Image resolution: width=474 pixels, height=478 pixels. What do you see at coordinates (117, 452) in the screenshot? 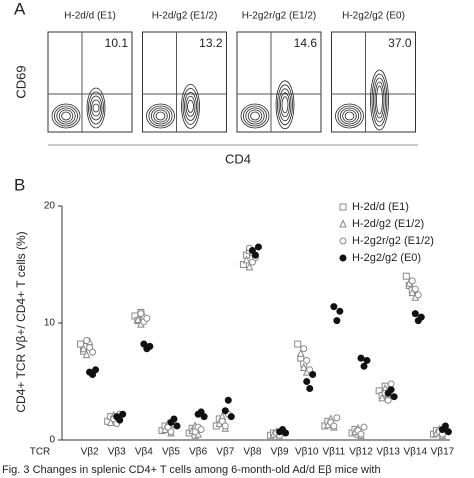
I see `x-tick-label: Vβ3` at bounding box center [117, 452].